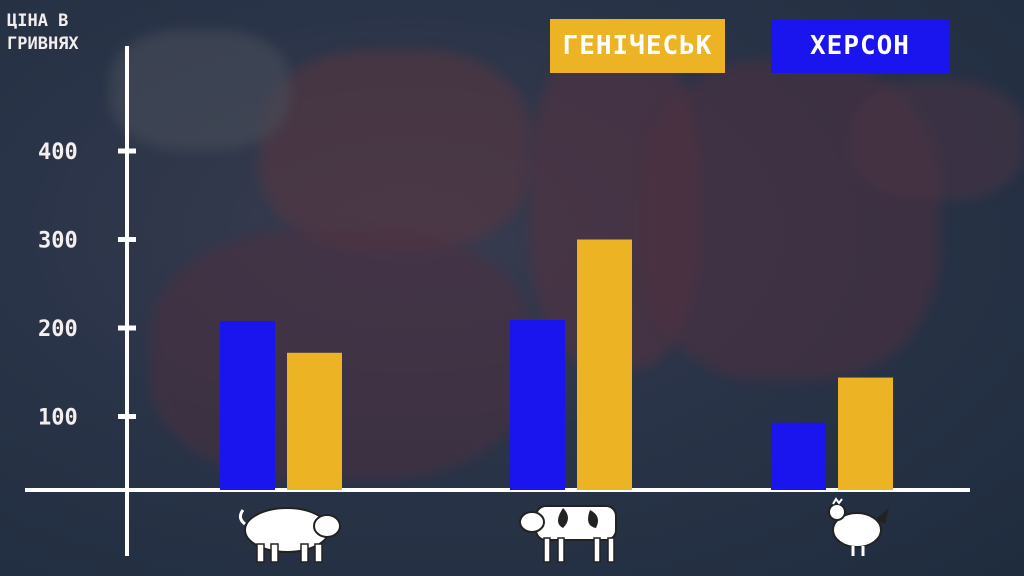 Image resolution: width=1024 pixels, height=576 pixels. What do you see at coordinates (395, 150) in the screenshot?
I see `background-meat` at bounding box center [395, 150].